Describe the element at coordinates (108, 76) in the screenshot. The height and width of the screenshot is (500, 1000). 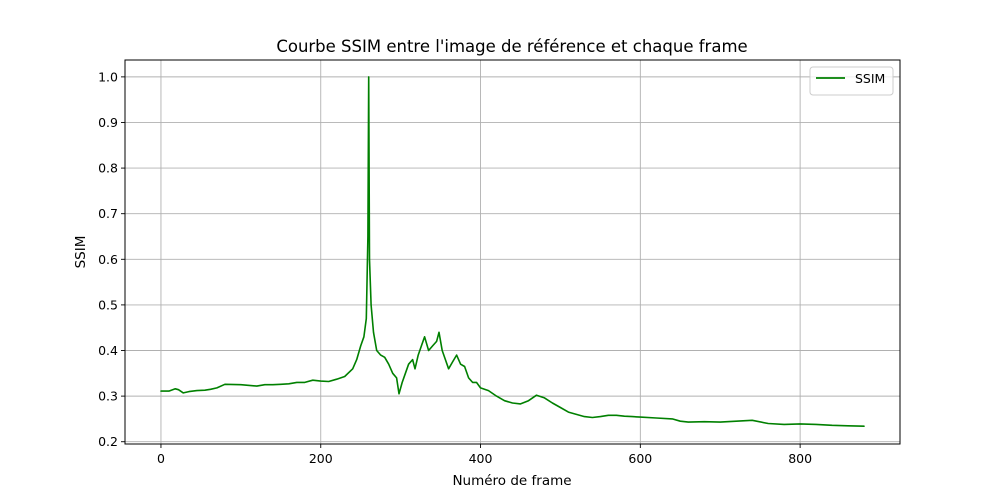
I see `y-tick-label: 1.0` at that location.